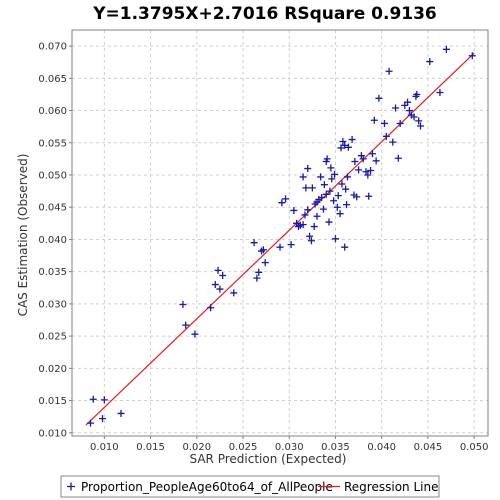  I want to click on chart-title: Y=1.3795X+2.7016 RSquare 0.9136, so click(264, 14).